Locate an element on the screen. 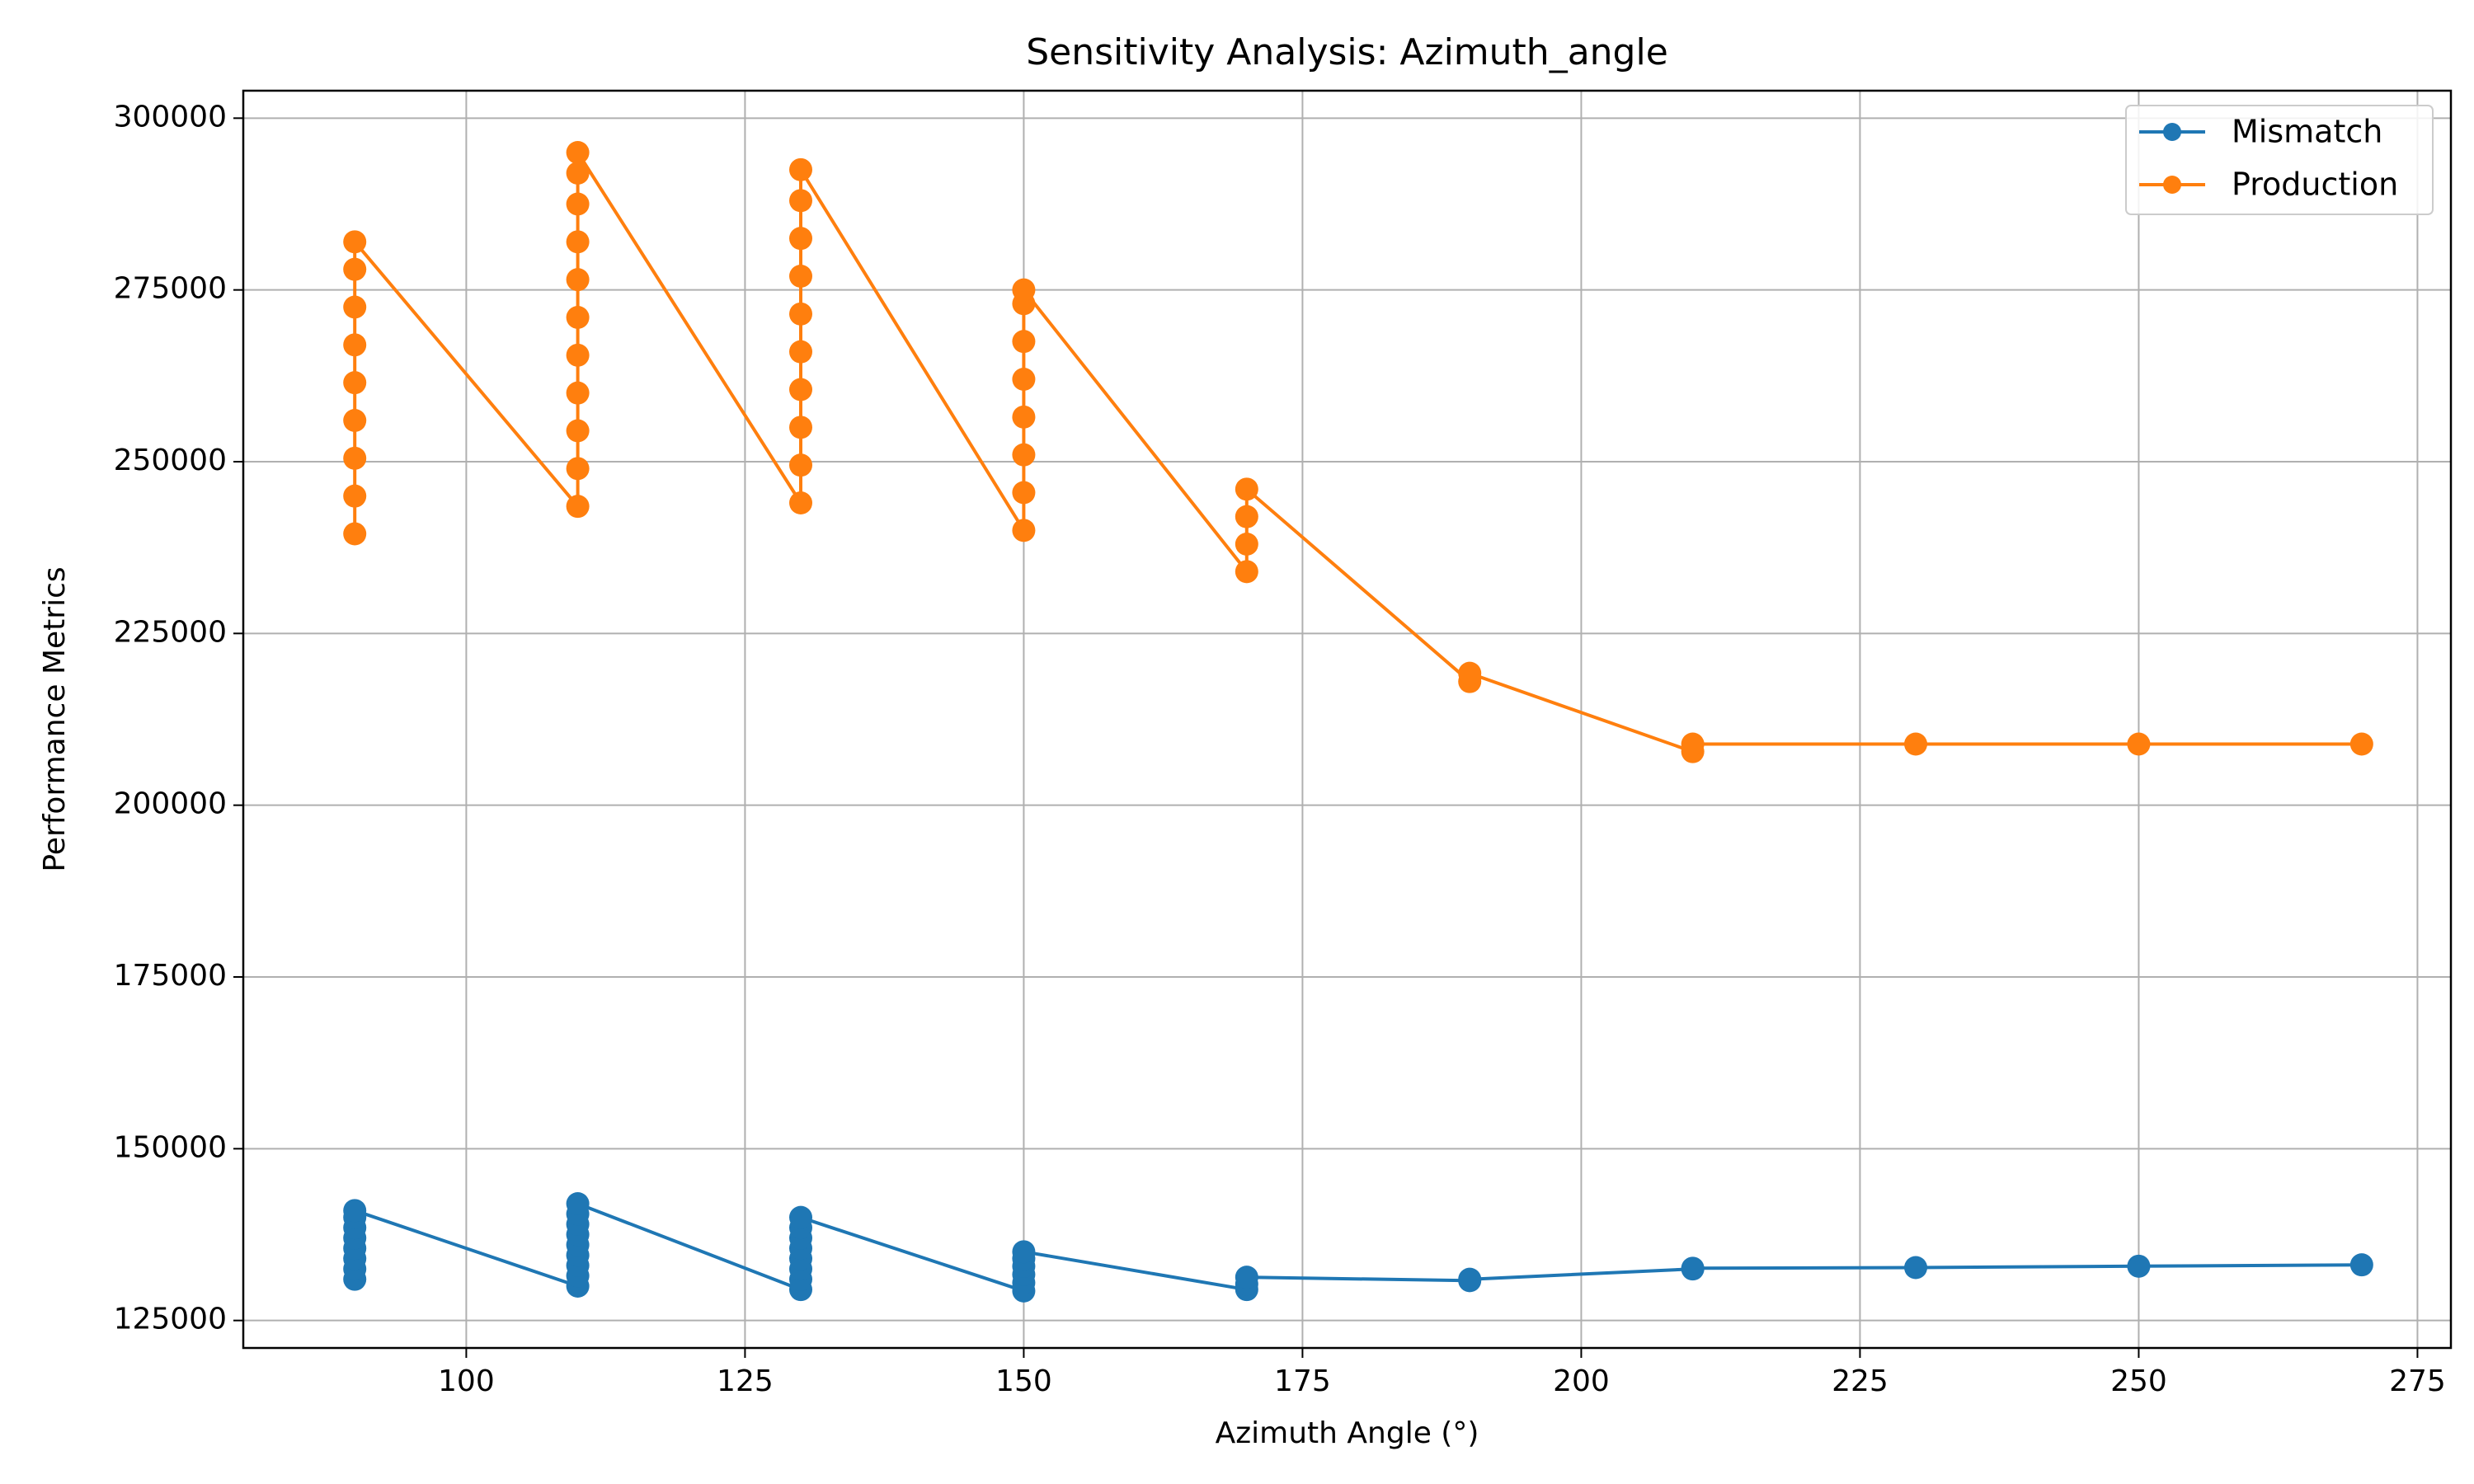  x-tick-label: 150 is located at coordinates (1023, 1381).